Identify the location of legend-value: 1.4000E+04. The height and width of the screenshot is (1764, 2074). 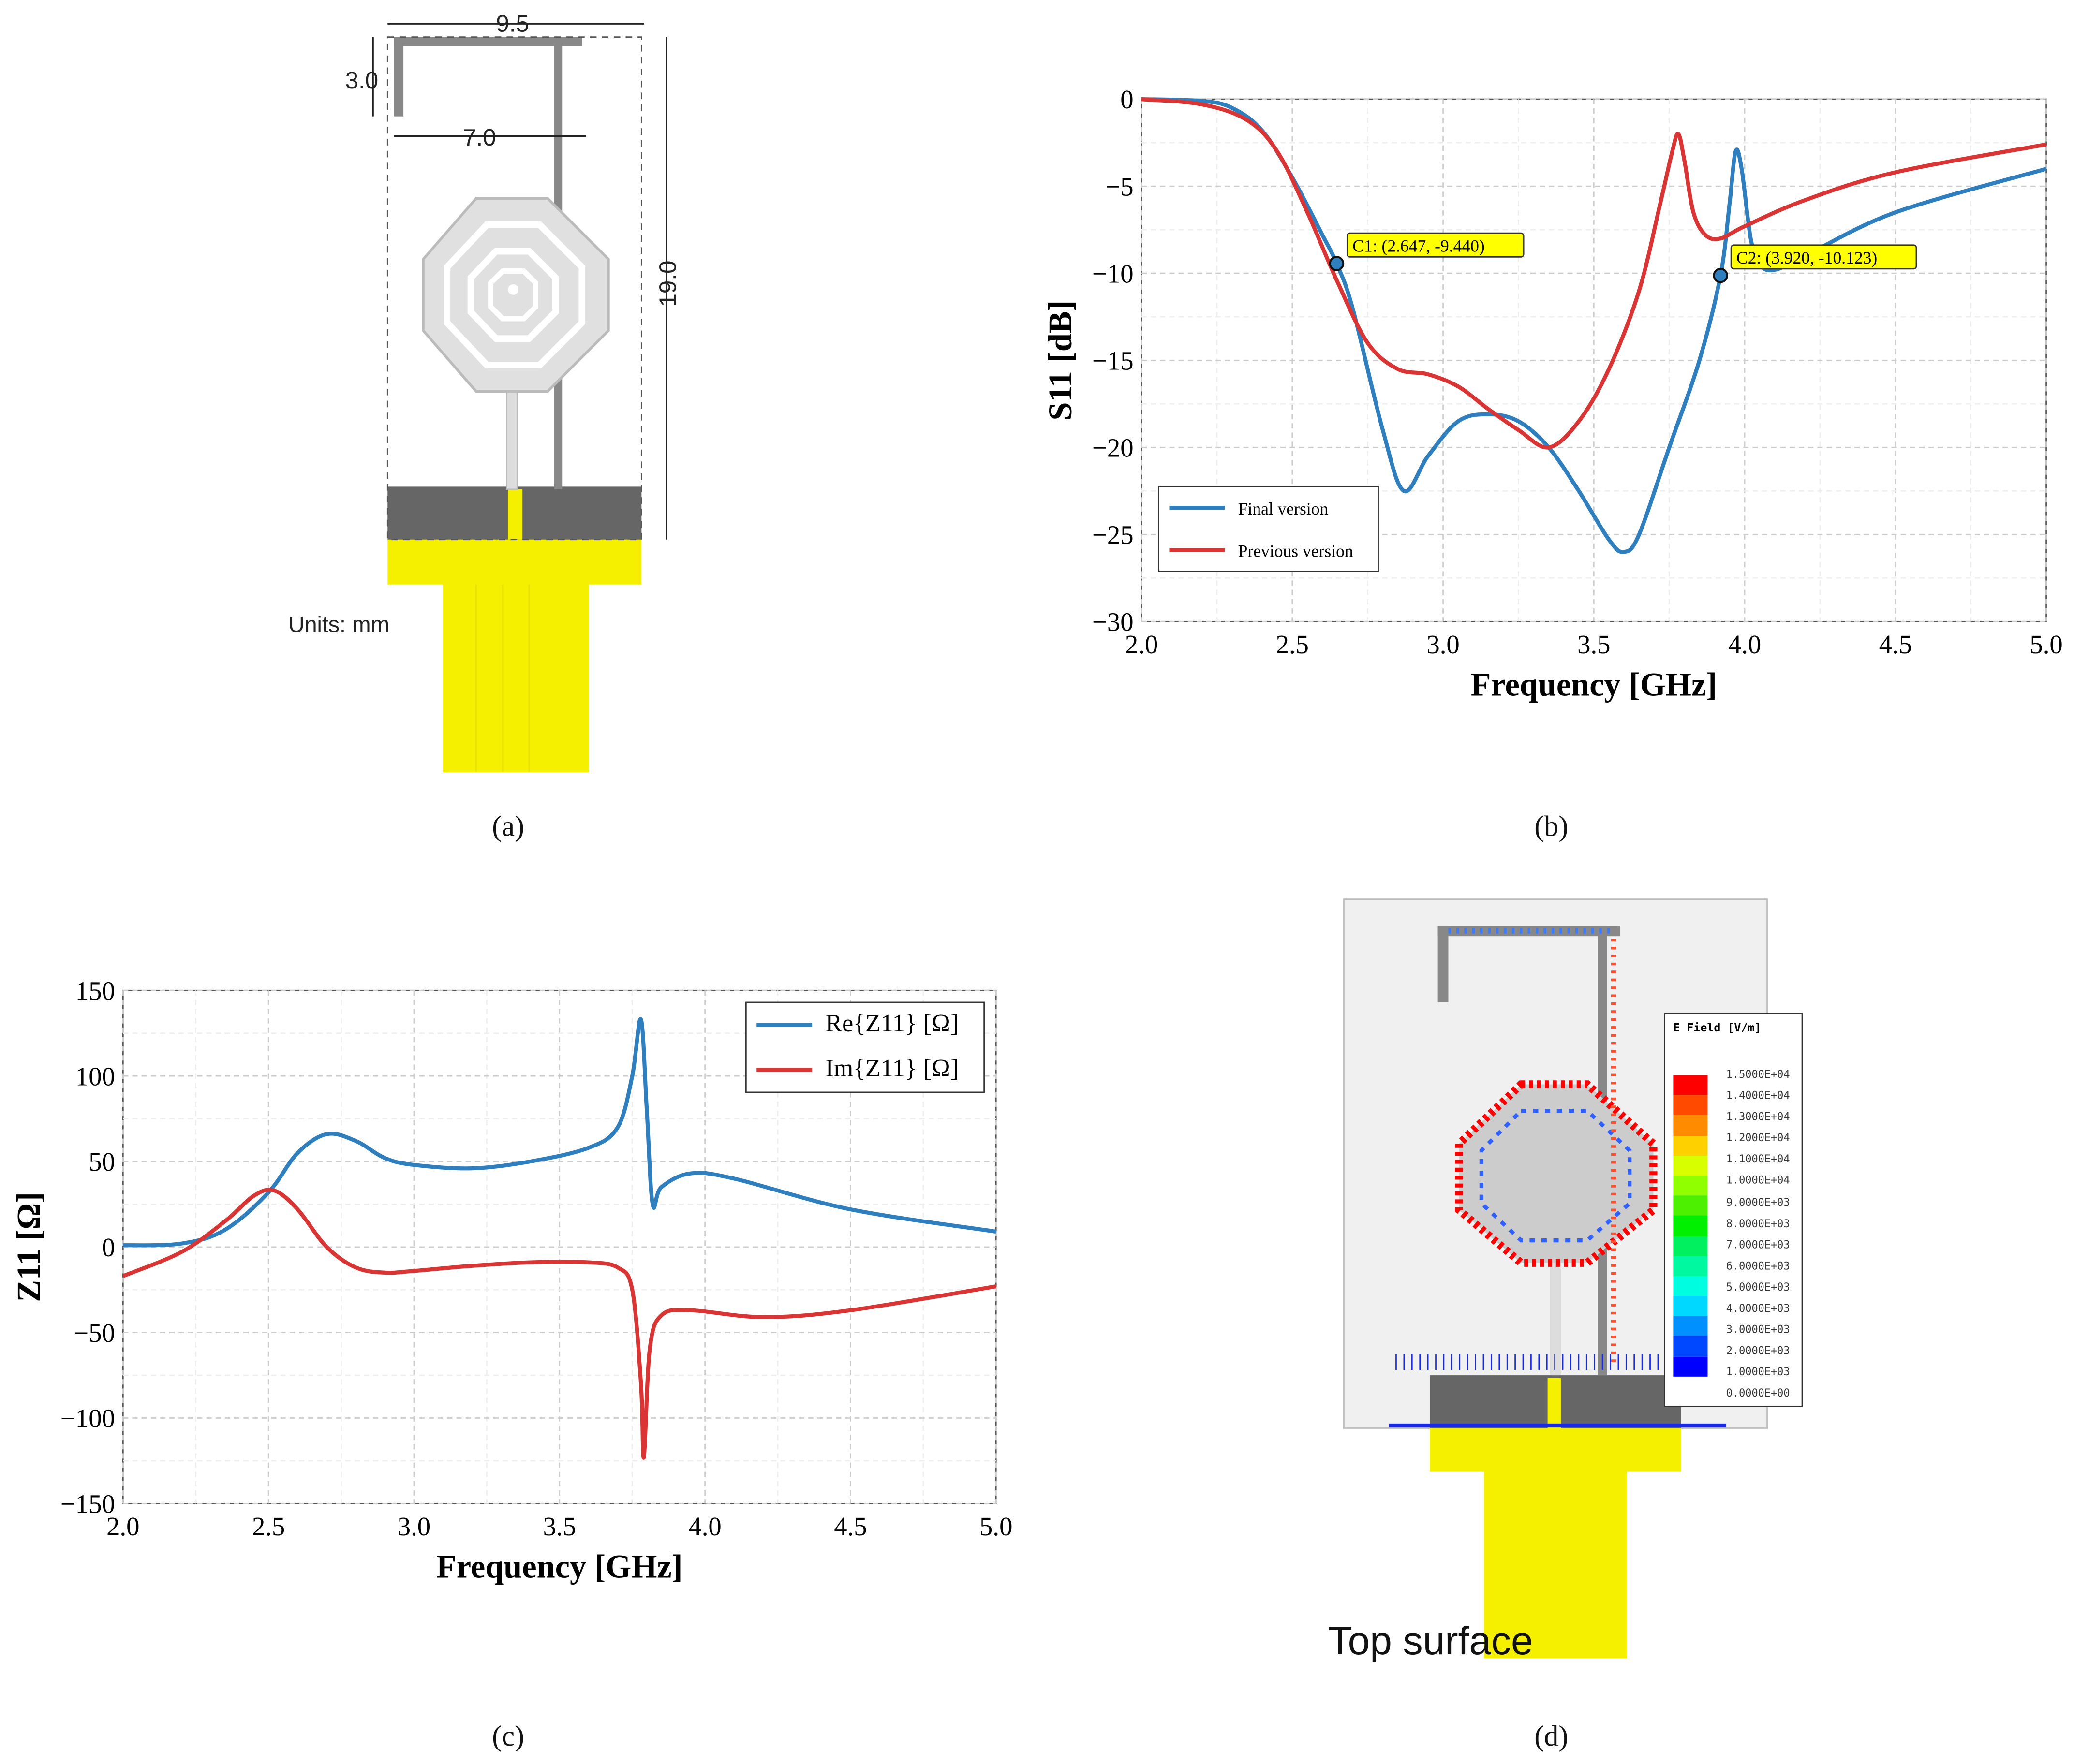
(1758, 1095).